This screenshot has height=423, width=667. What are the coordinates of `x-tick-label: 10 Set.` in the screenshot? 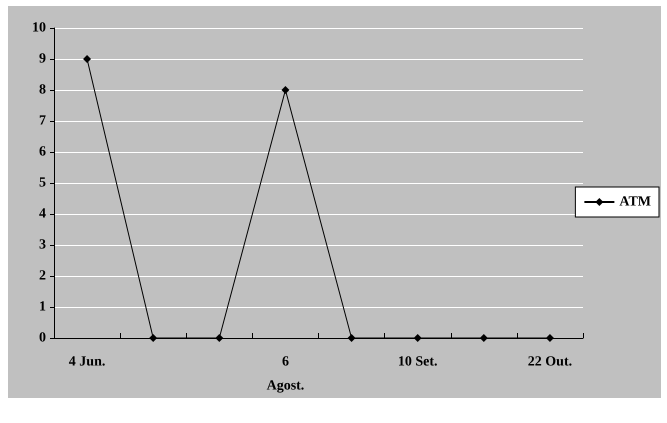 It's located at (418, 362).